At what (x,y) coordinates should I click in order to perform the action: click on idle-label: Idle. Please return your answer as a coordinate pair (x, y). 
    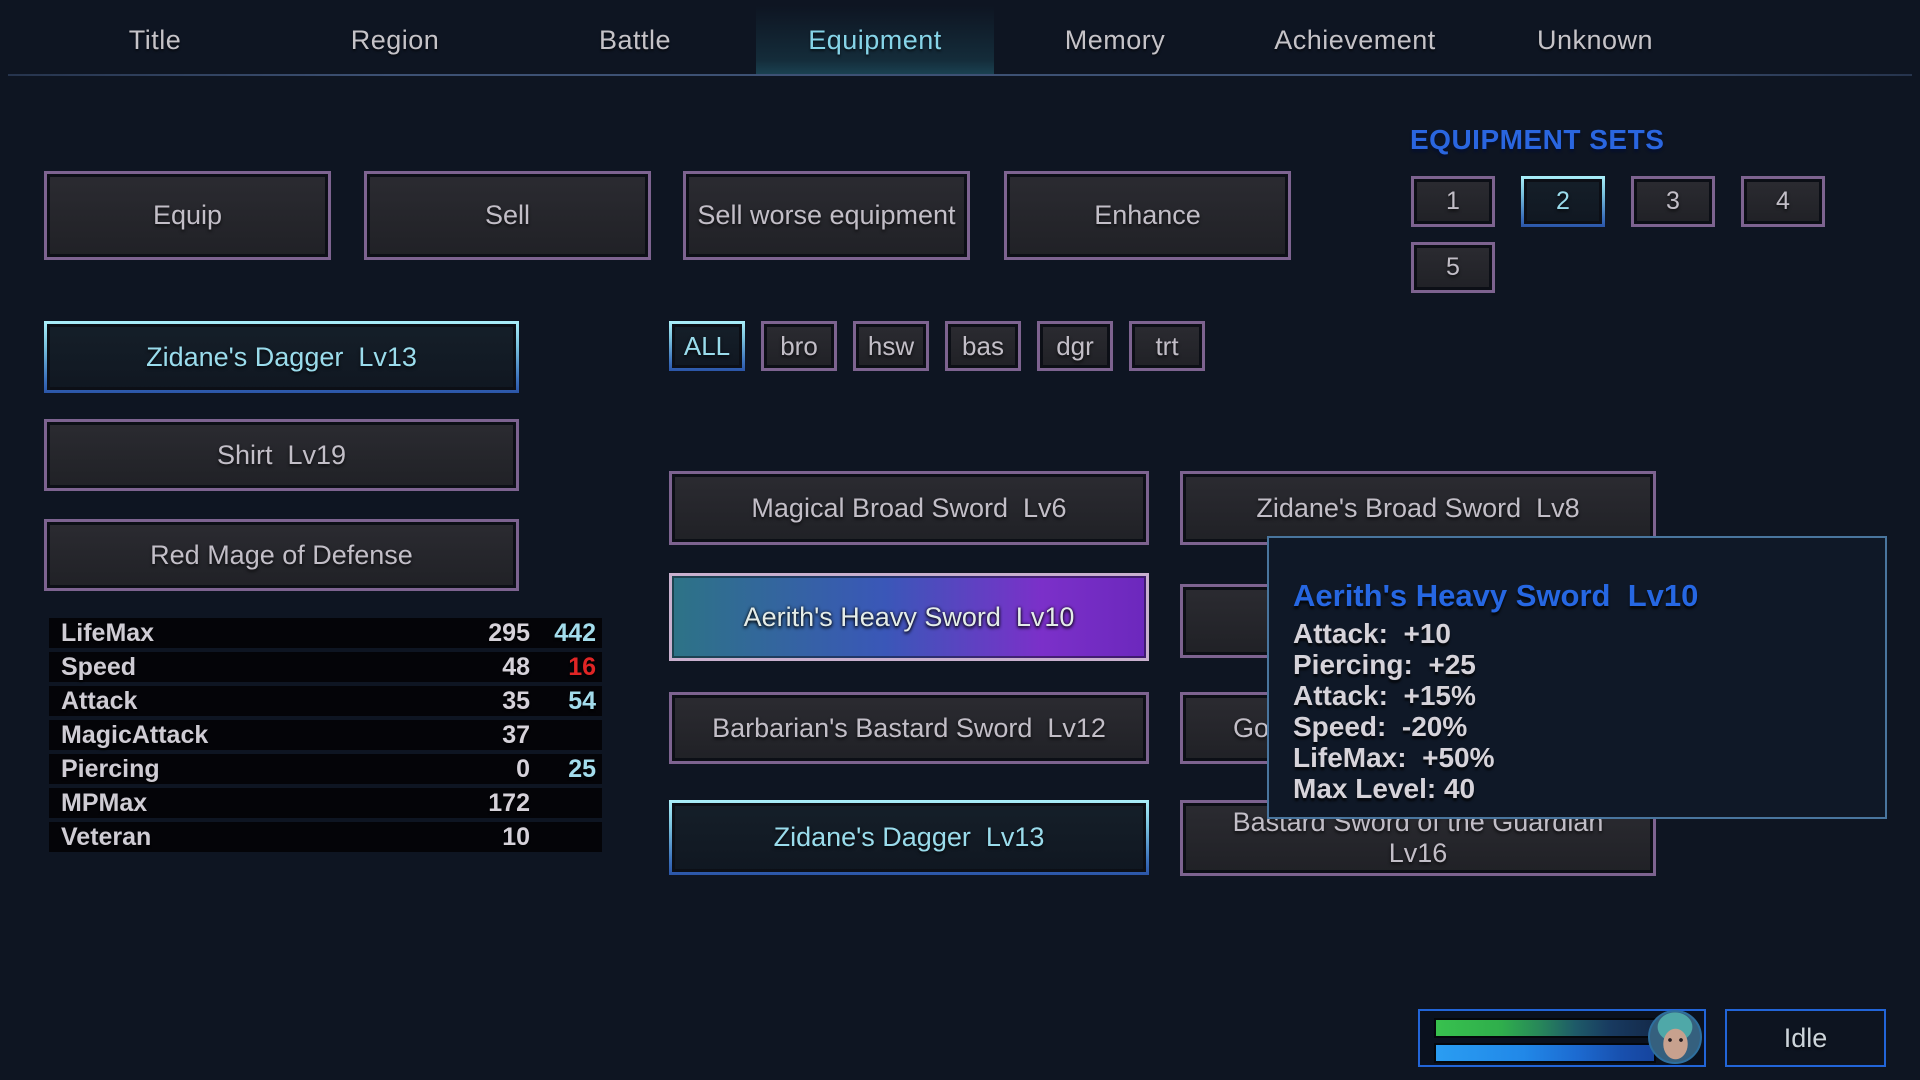
    Looking at the image, I should click on (1805, 1037).